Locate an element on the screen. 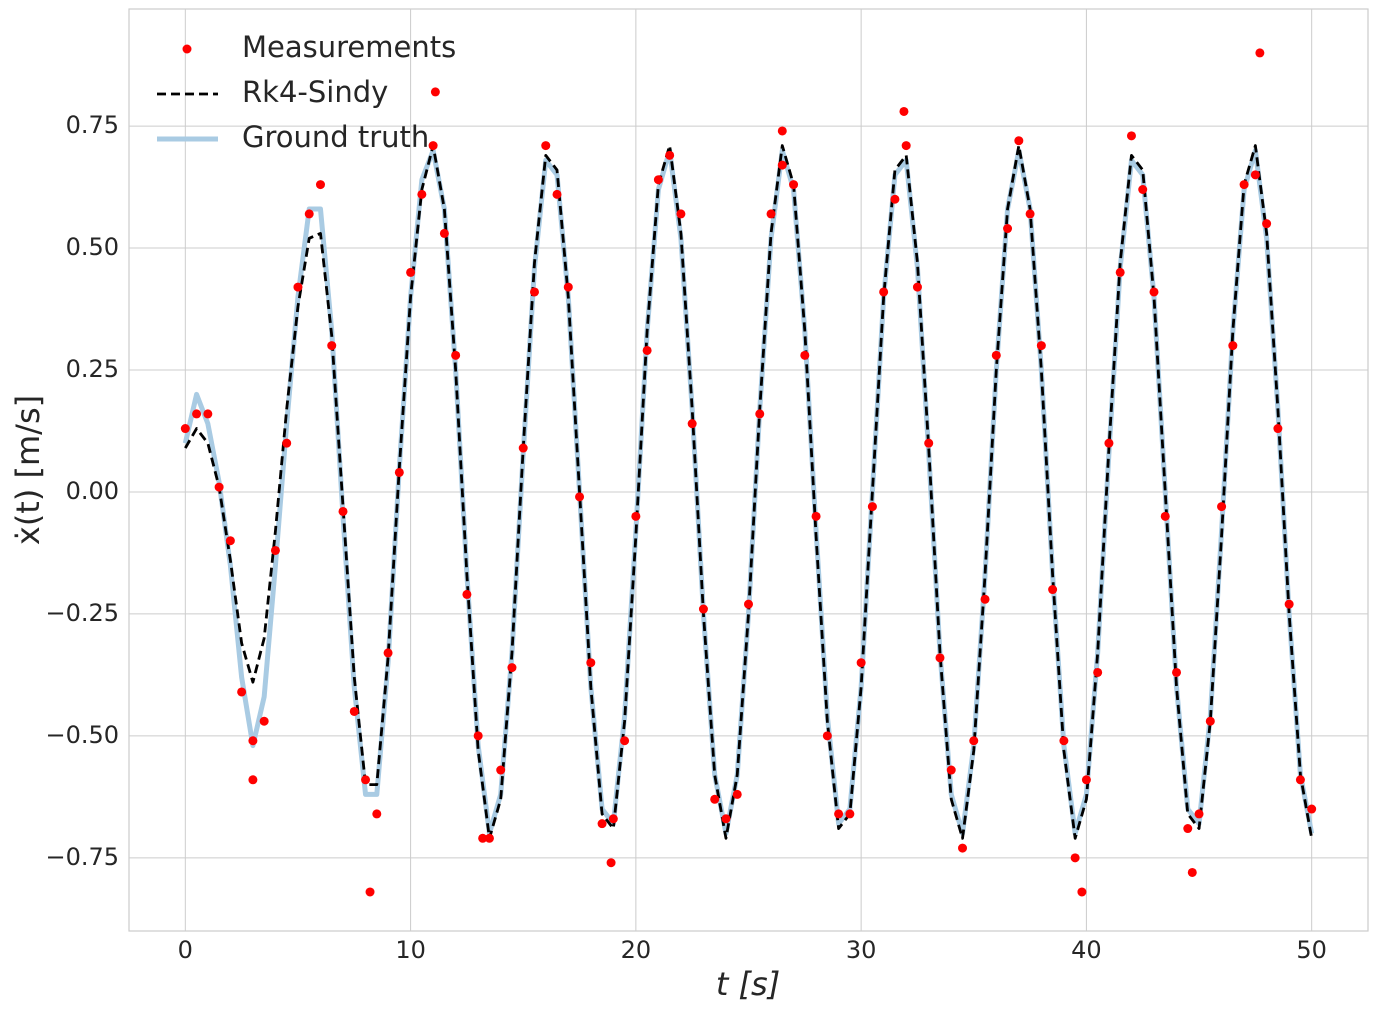  legend-label: Rk4-Sindy is located at coordinates (315, 92).